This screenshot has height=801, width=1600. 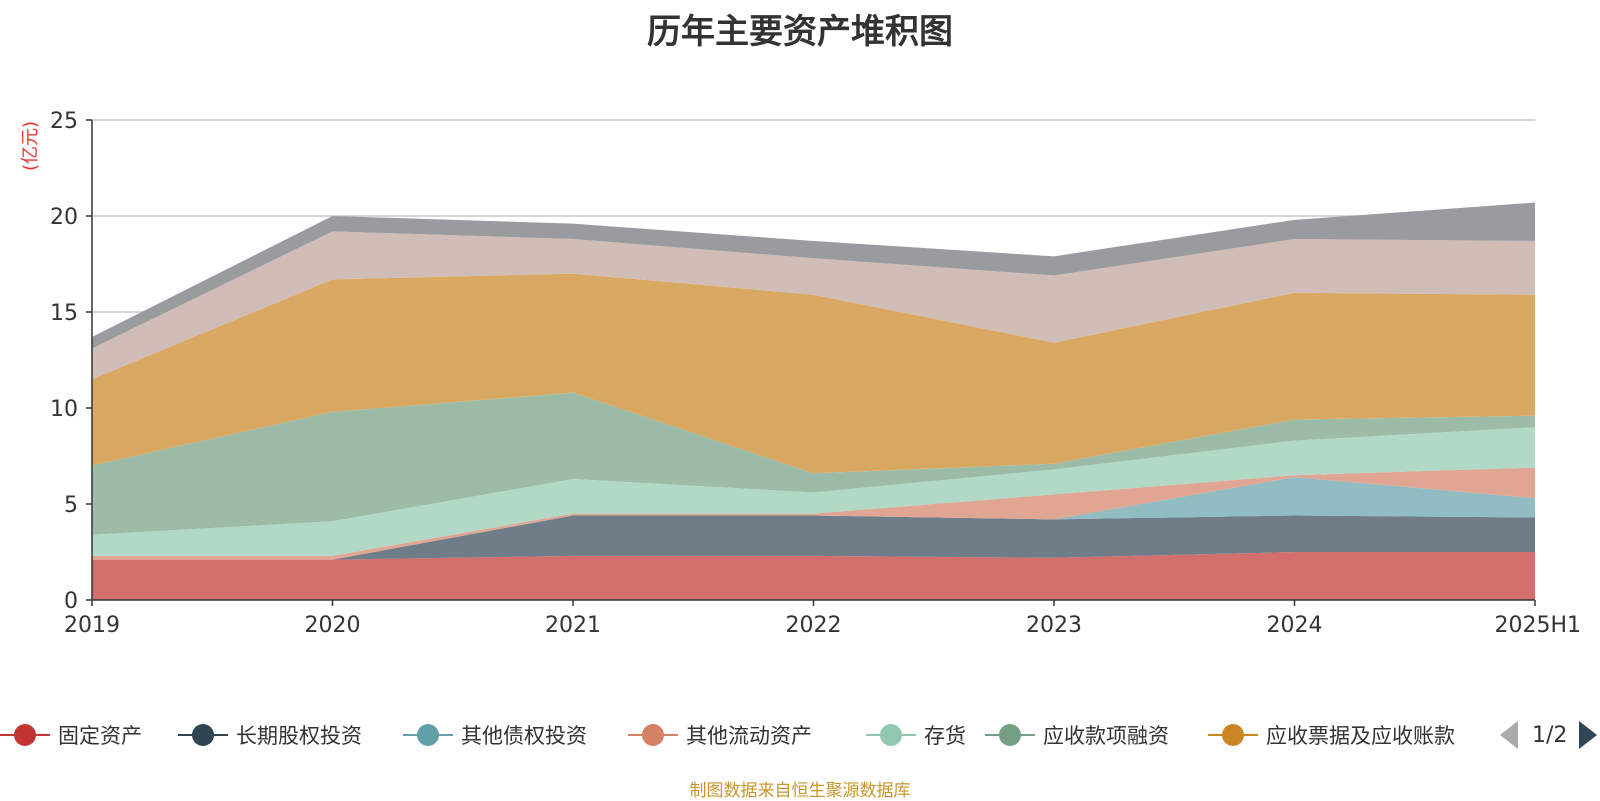 What do you see at coordinates (30, 146) in the screenshot?
I see `y-axis-unit-label: (亿元)` at bounding box center [30, 146].